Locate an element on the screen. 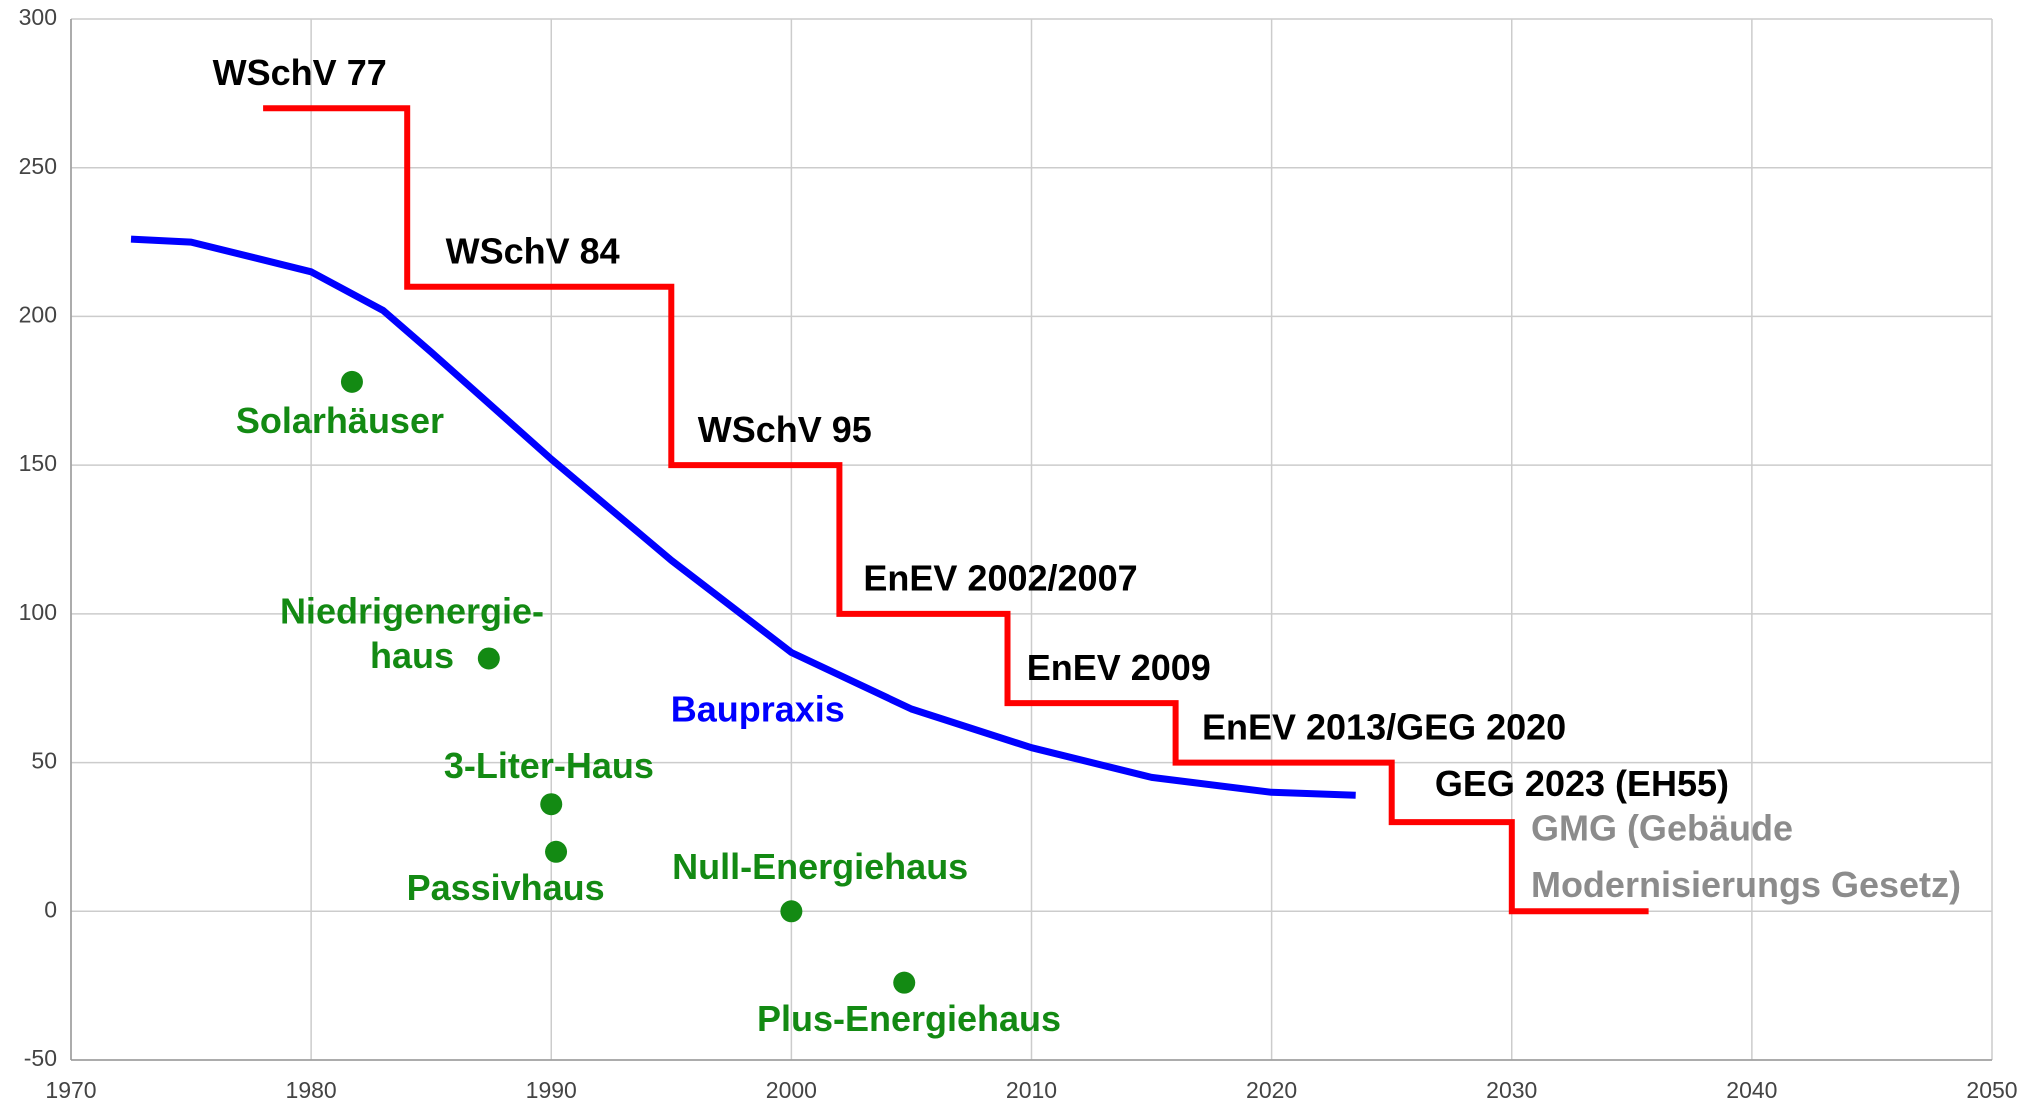 The width and height of the screenshot is (2024, 1110). x-tick-label: 1970 is located at coordinates (70, 1090).